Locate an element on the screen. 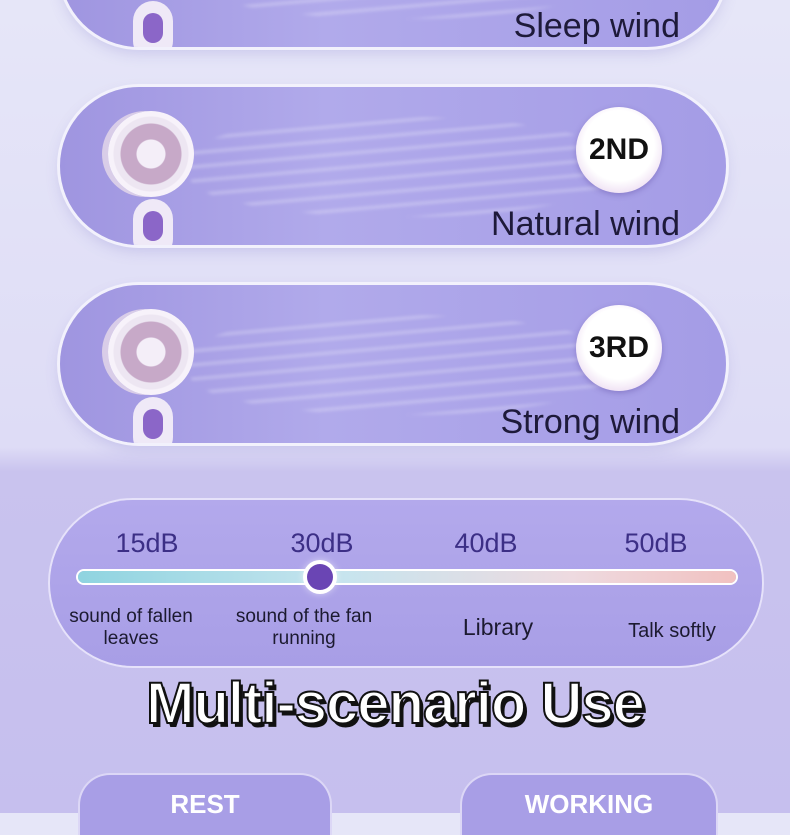 The image size is (790, 835). noise-description: Library is located at coordinates (498, 627).